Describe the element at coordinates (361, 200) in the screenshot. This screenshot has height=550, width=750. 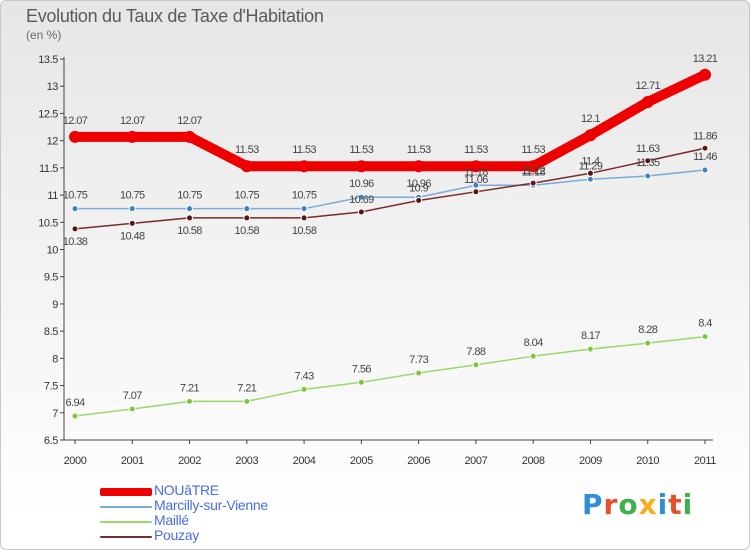
I see `data-label: 10.69` at that location.